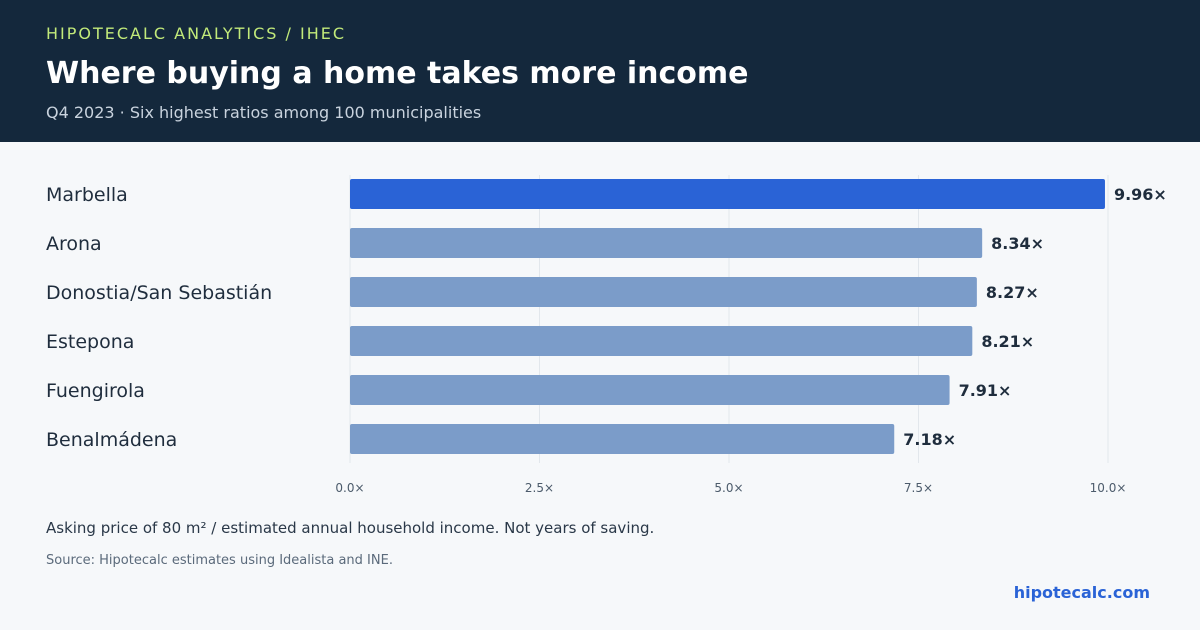  Describe the element at coordinates (1081, 592) in the screenshot. I see `brand-link: hipotecalc.com` at that location.